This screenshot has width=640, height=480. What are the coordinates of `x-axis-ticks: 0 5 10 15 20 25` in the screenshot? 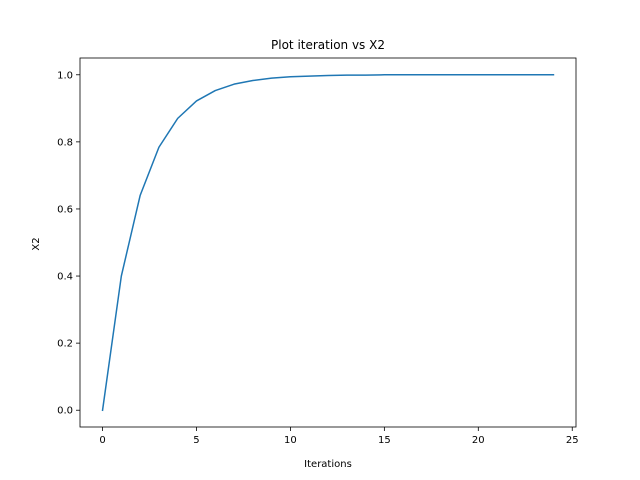 It's located at (339, 436).